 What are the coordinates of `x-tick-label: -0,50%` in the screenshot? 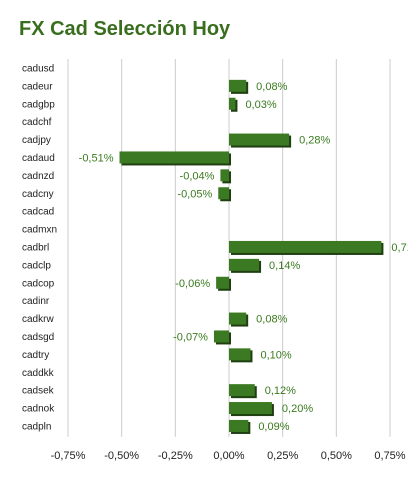 It's located at (121, 456).